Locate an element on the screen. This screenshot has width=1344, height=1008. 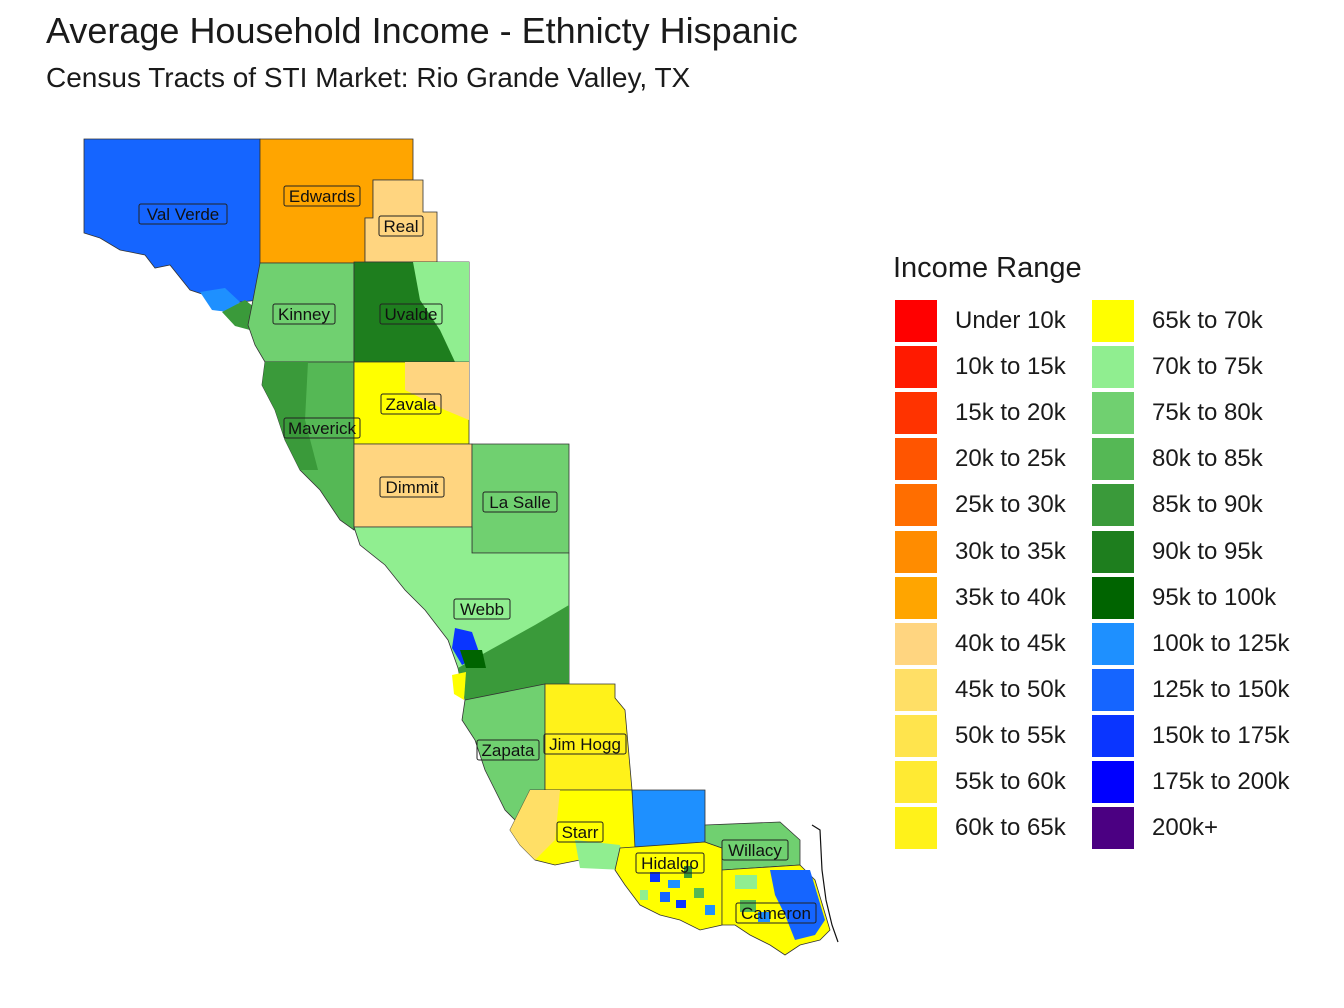
legend-item: 80k to 85k is located at coordinates (1177, 459).